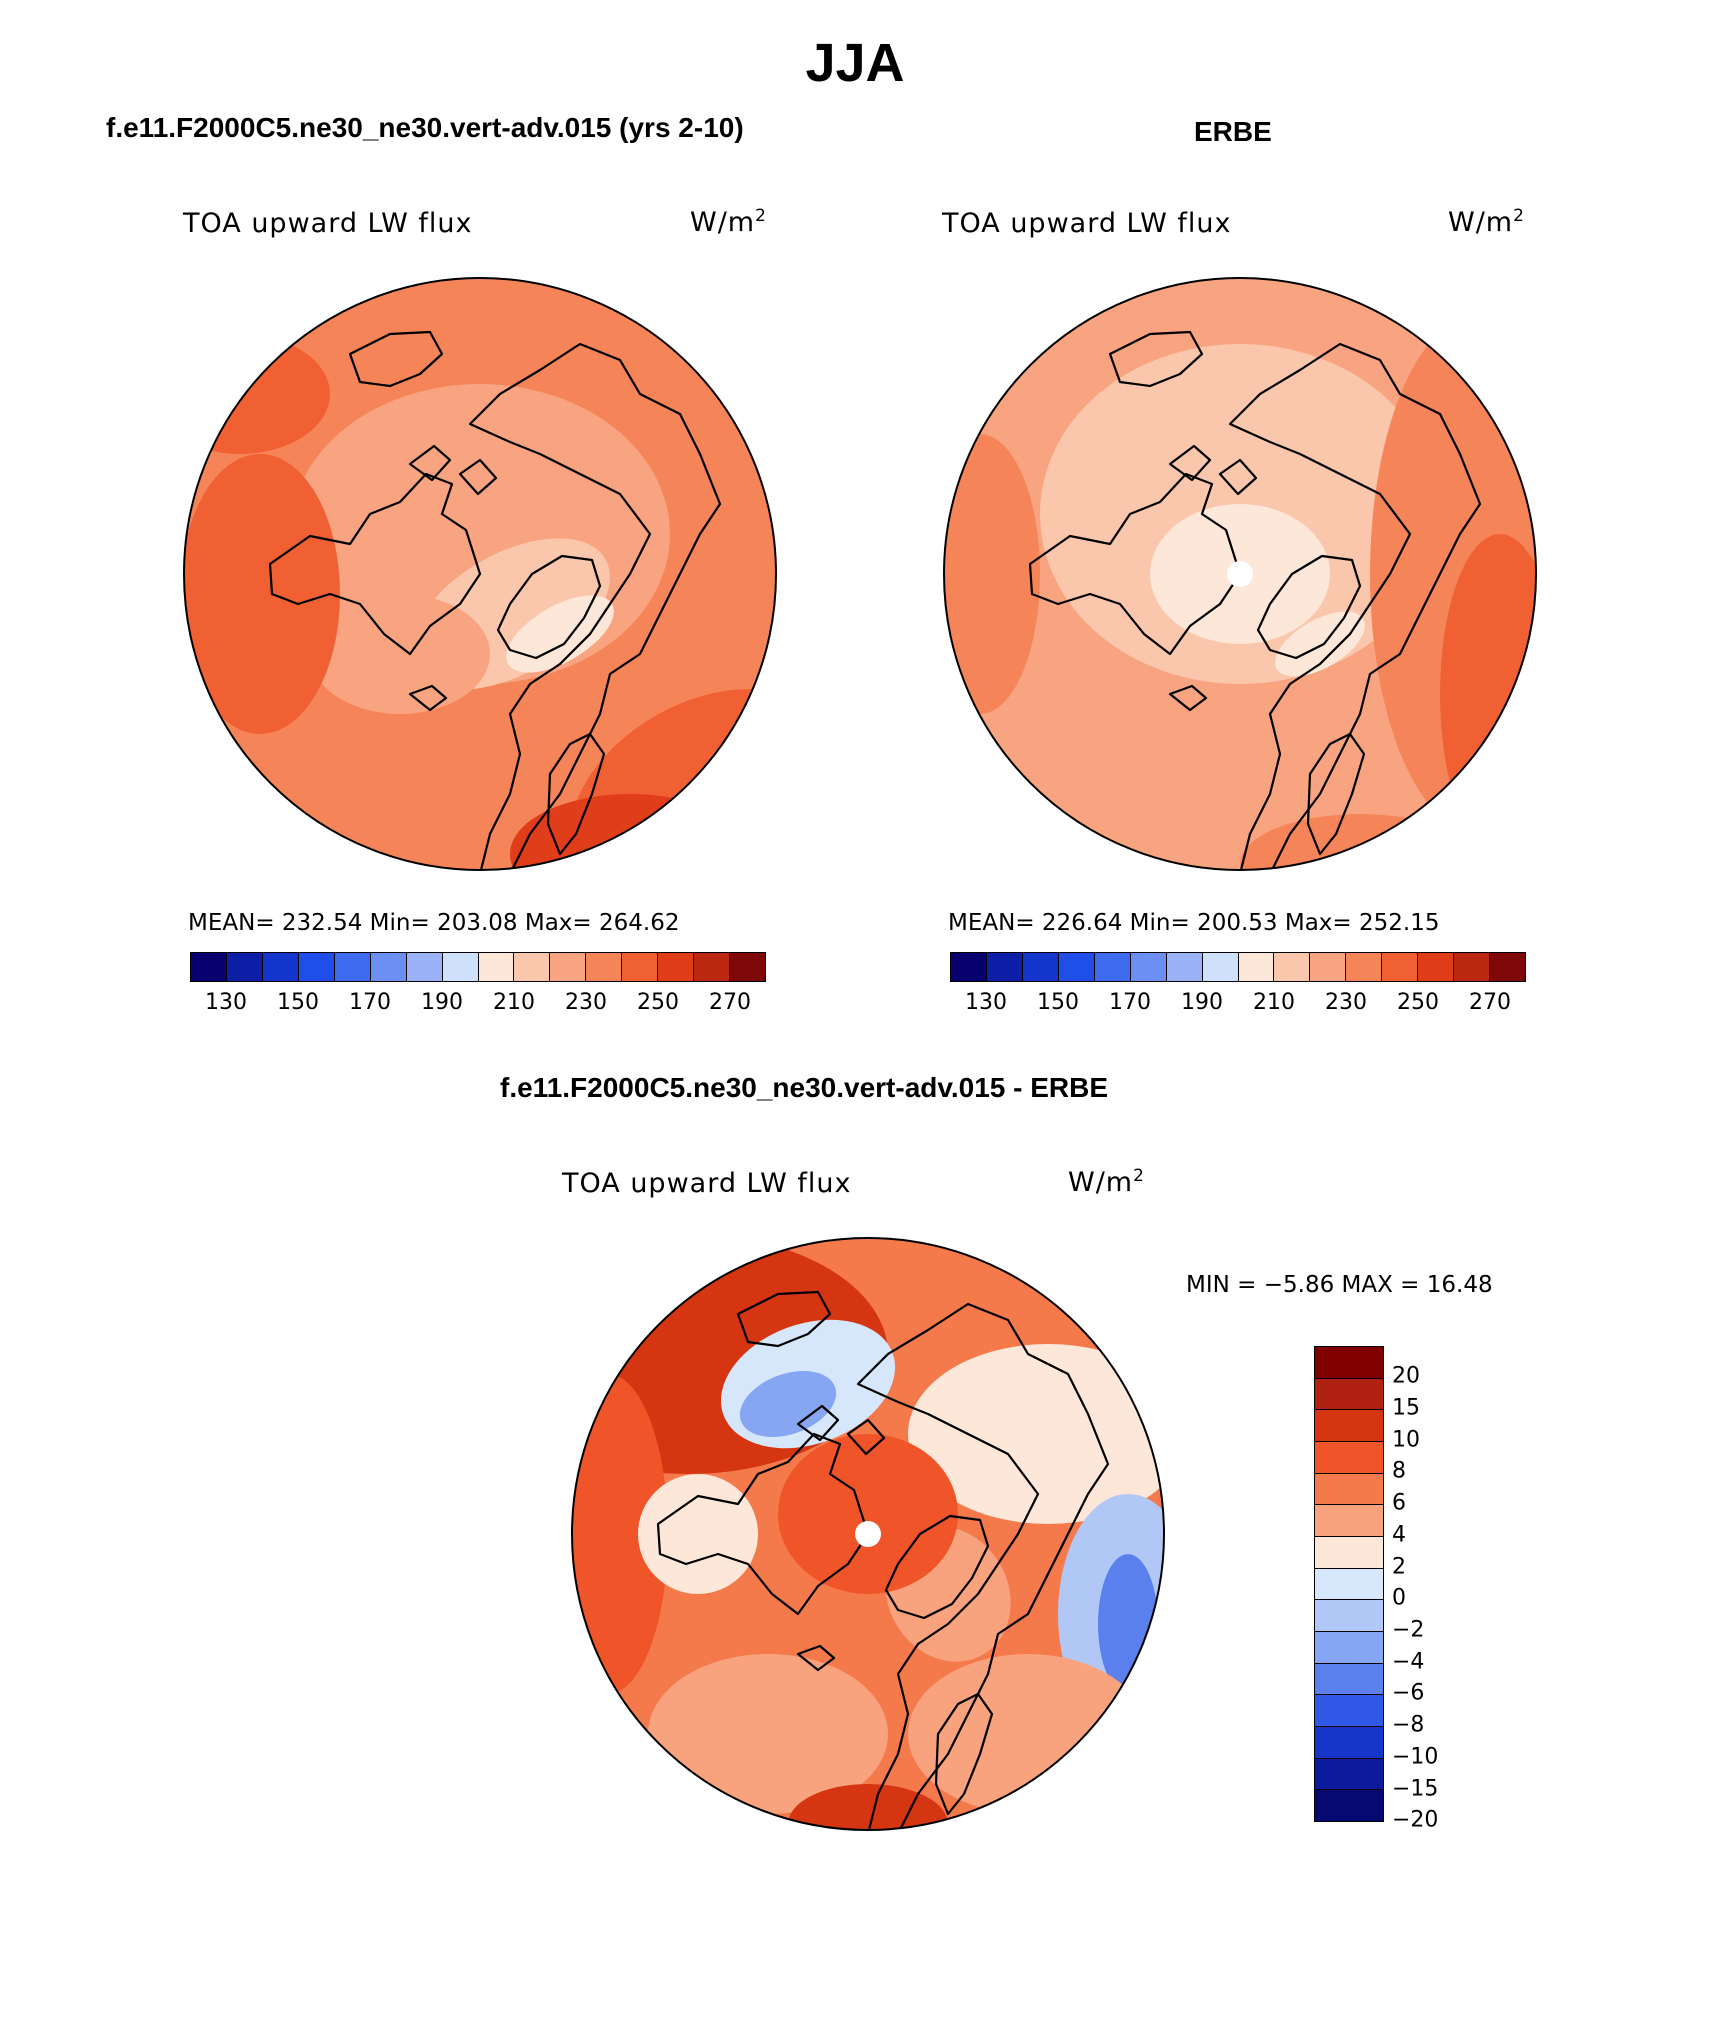 The width and height of the screenshot is (1710, 2044). I want to click on colorbar-tick-label: −8, so click(1408, 1725).